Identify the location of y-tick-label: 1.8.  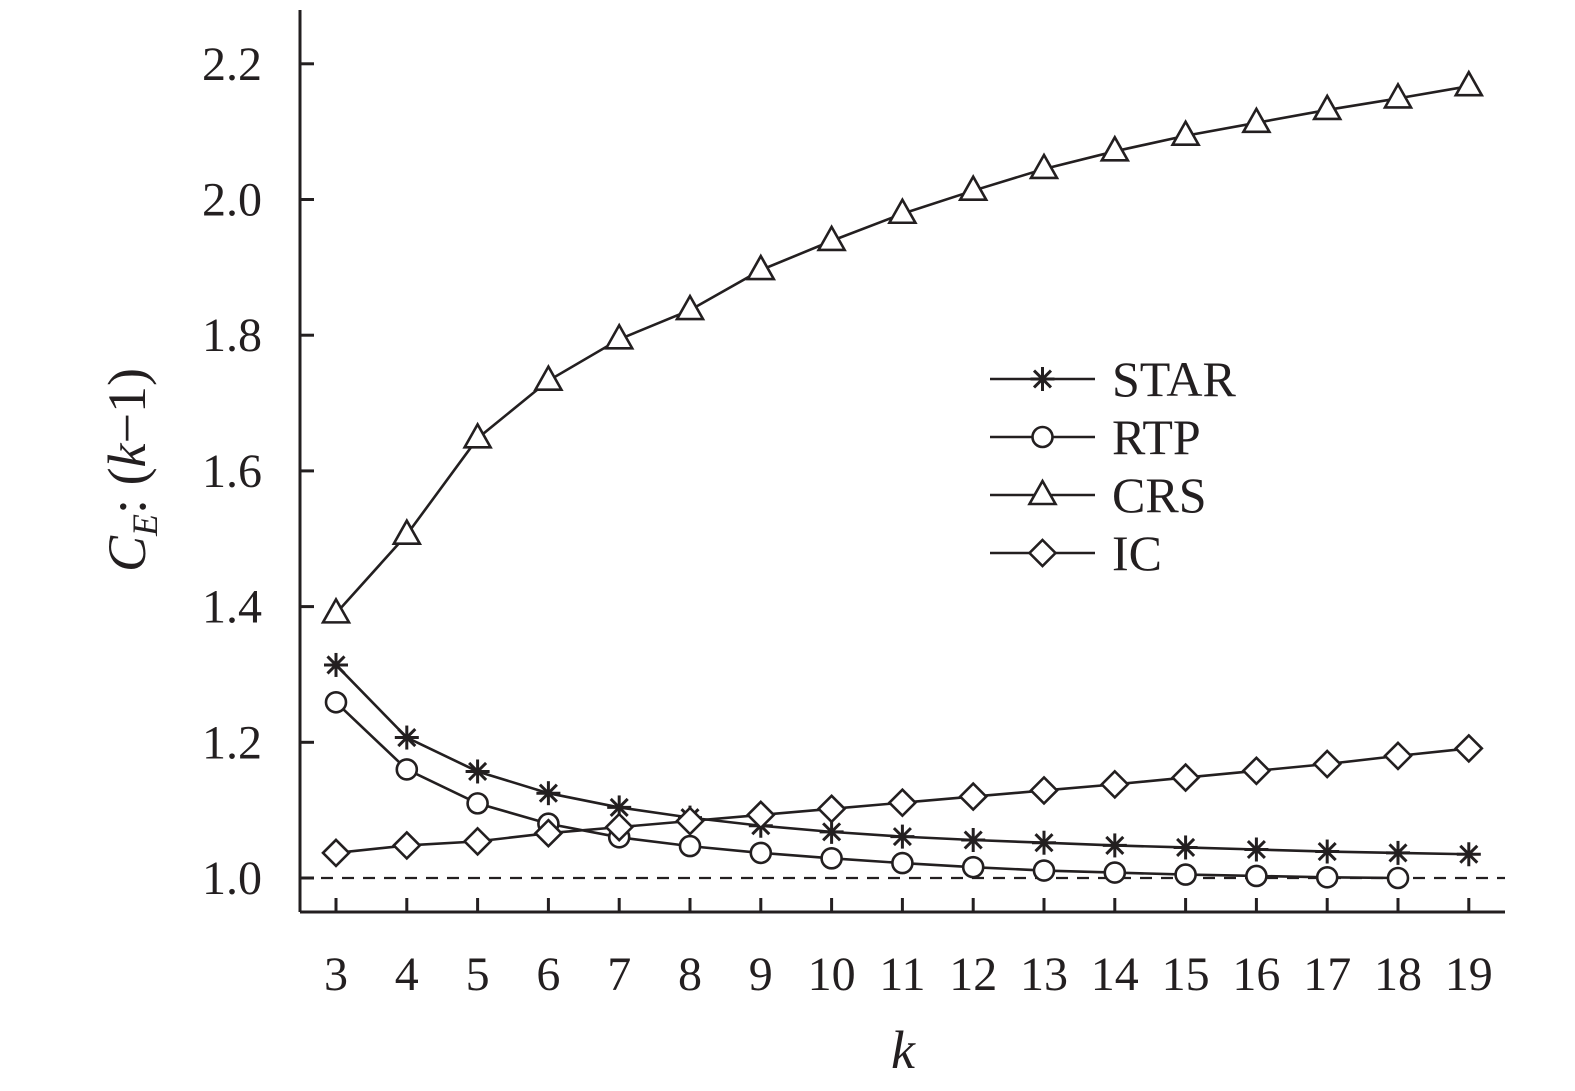
(232, 335).